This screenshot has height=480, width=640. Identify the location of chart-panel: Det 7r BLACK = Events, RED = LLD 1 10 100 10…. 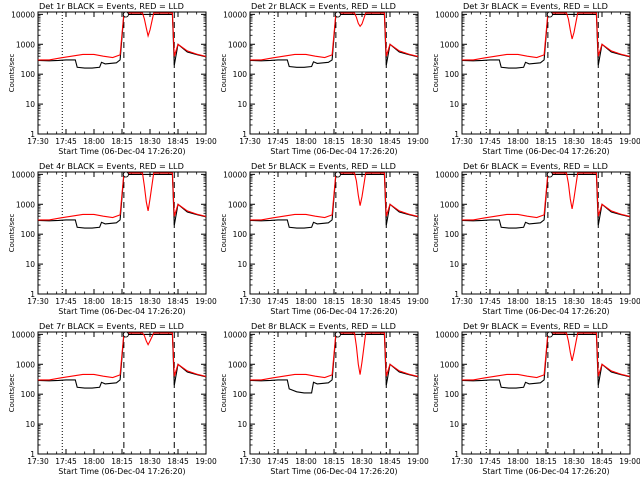
(112, 398).